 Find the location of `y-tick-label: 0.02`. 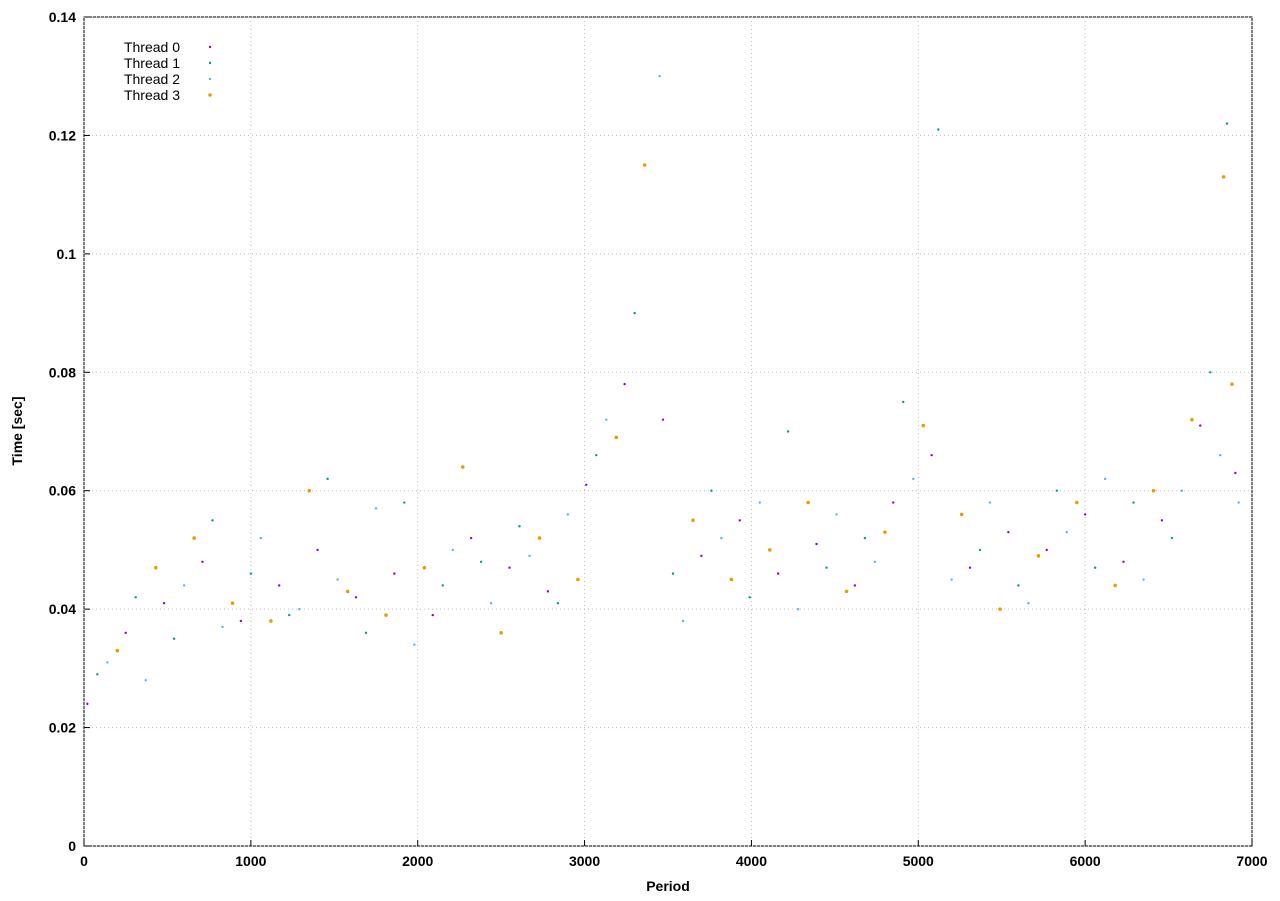

y-tick-label: 0.02 is located at coordinates (62, 728).